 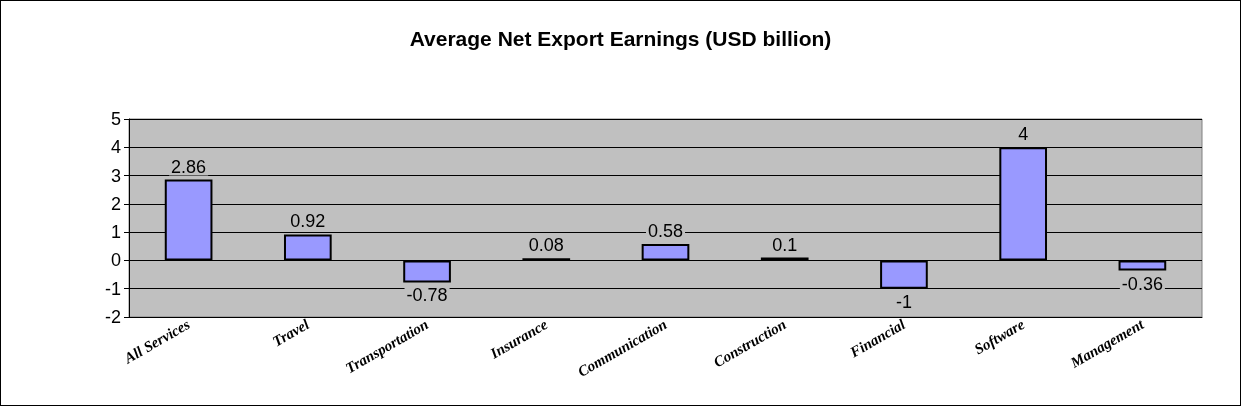 I want to click on data-label: 0.92, so click(x=308, y=221).